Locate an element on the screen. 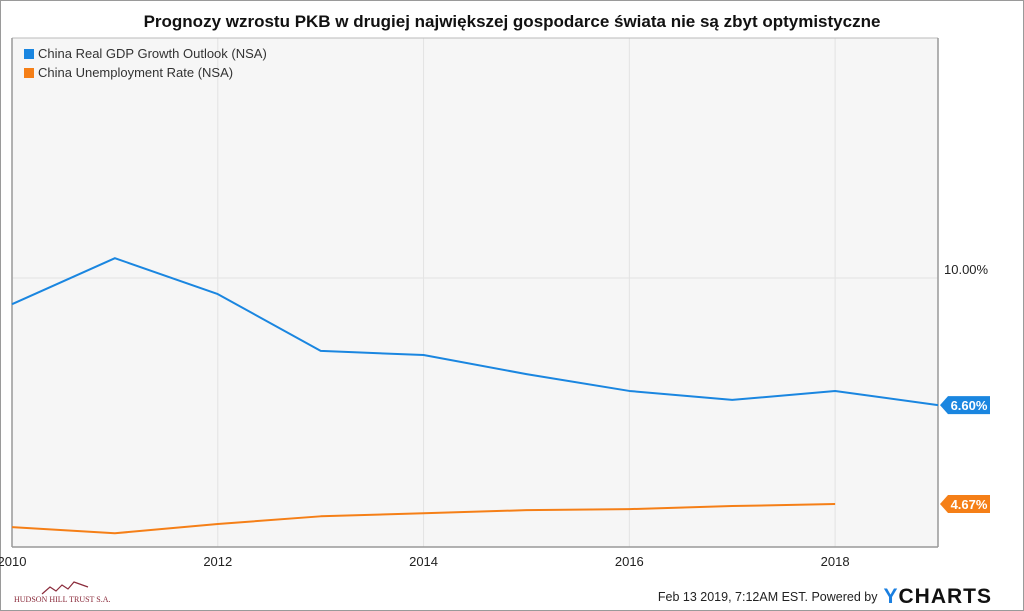 Image resolution: width=1024 pixels, height=611 pixels. legend-label-gdp: China Real GDP Growth Outlook (NSA) is located at coordinates (152, 53).